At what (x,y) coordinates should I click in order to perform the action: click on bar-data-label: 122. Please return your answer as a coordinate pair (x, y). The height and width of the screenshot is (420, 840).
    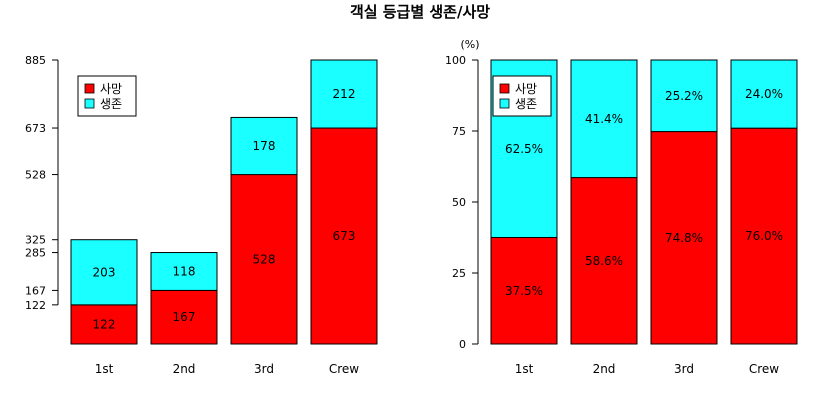
    Looking at the image, I should click on (104, 324).